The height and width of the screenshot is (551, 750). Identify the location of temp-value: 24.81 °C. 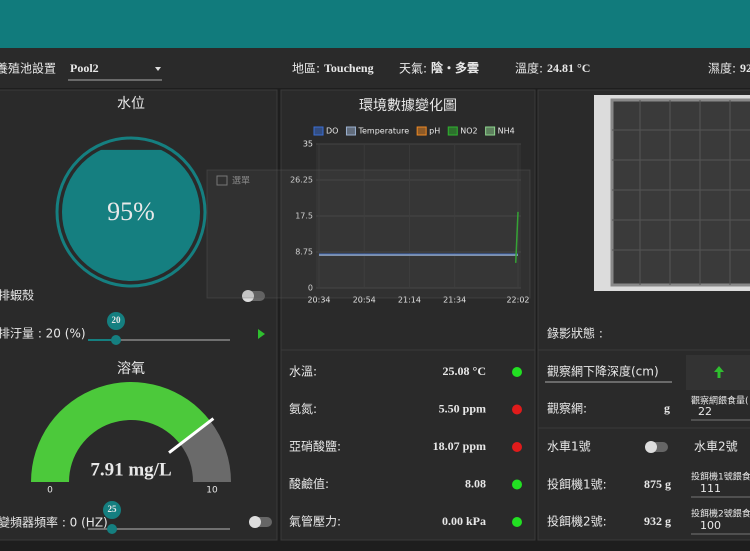
(568, 68).